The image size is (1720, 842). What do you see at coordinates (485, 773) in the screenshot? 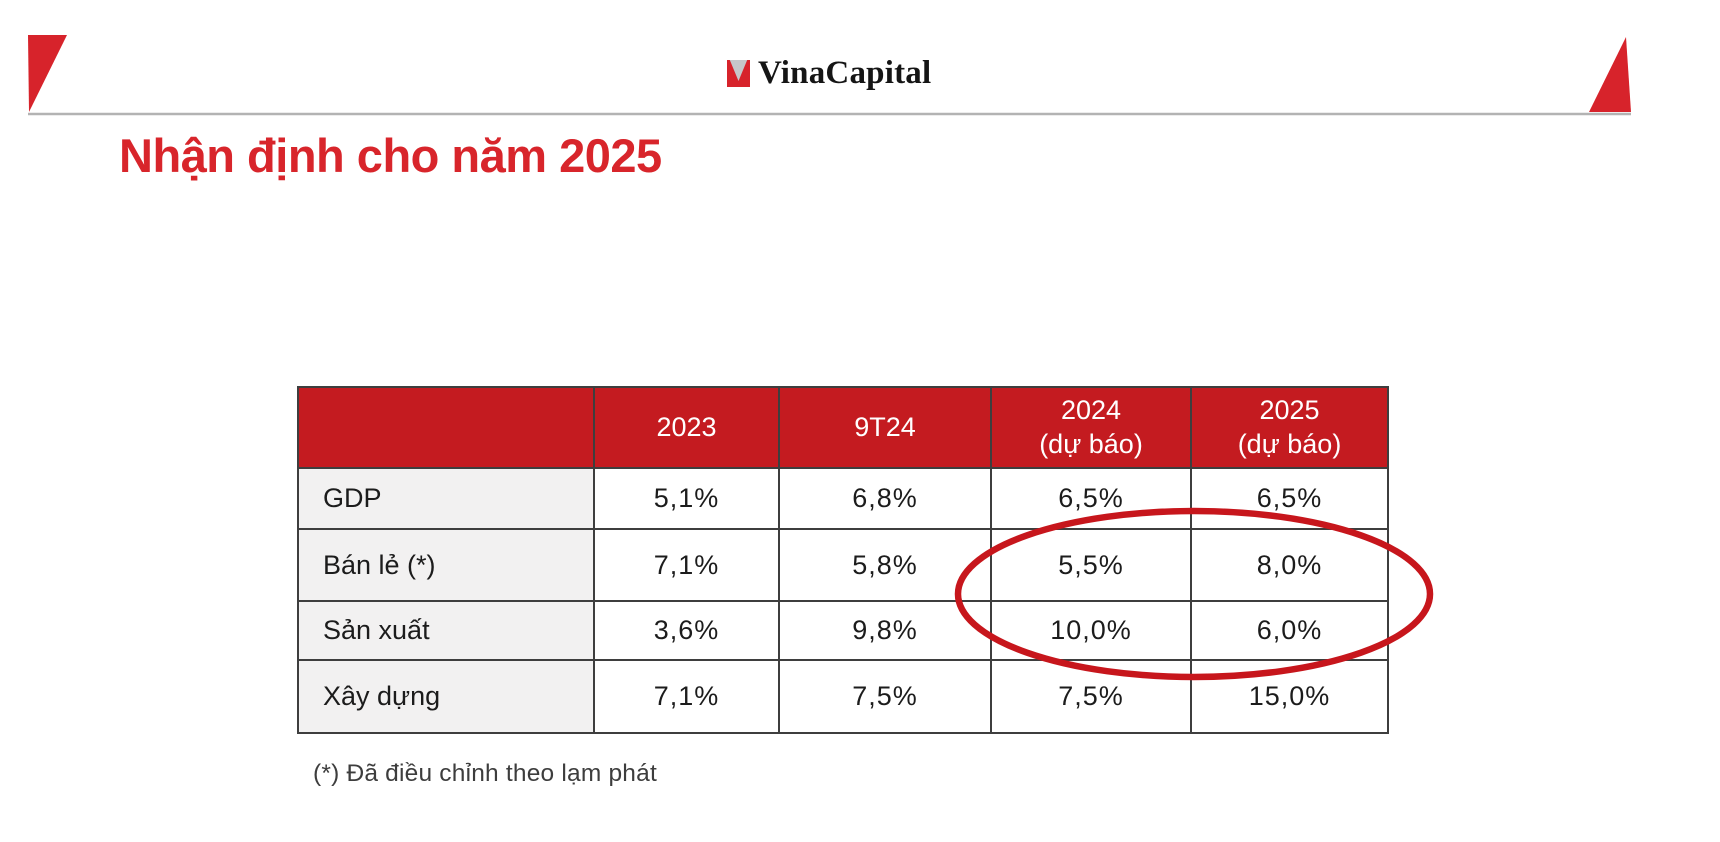
I see `footnote: (*) Đã điều chỉnh theo lạm phát` at bounding box center [485, 773].